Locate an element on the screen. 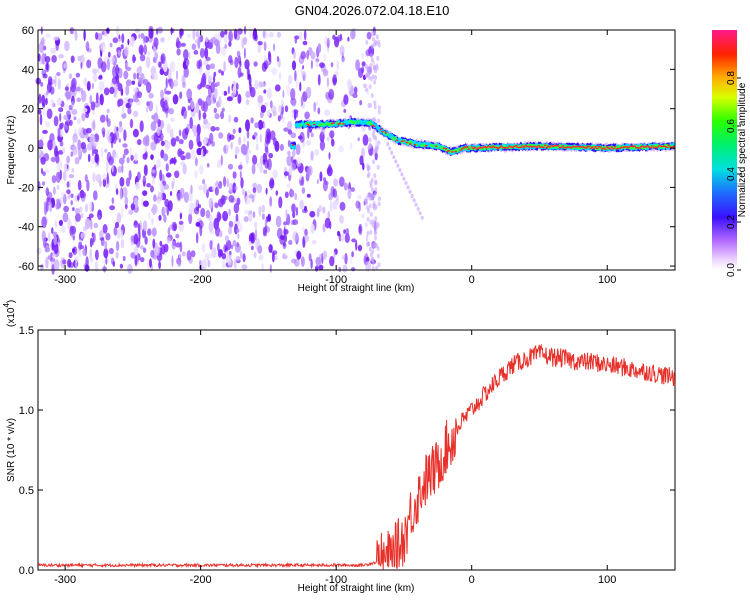 This screenshot has width=750, height=600. y-tick-label: -20 is located at coordinates (26, 188).